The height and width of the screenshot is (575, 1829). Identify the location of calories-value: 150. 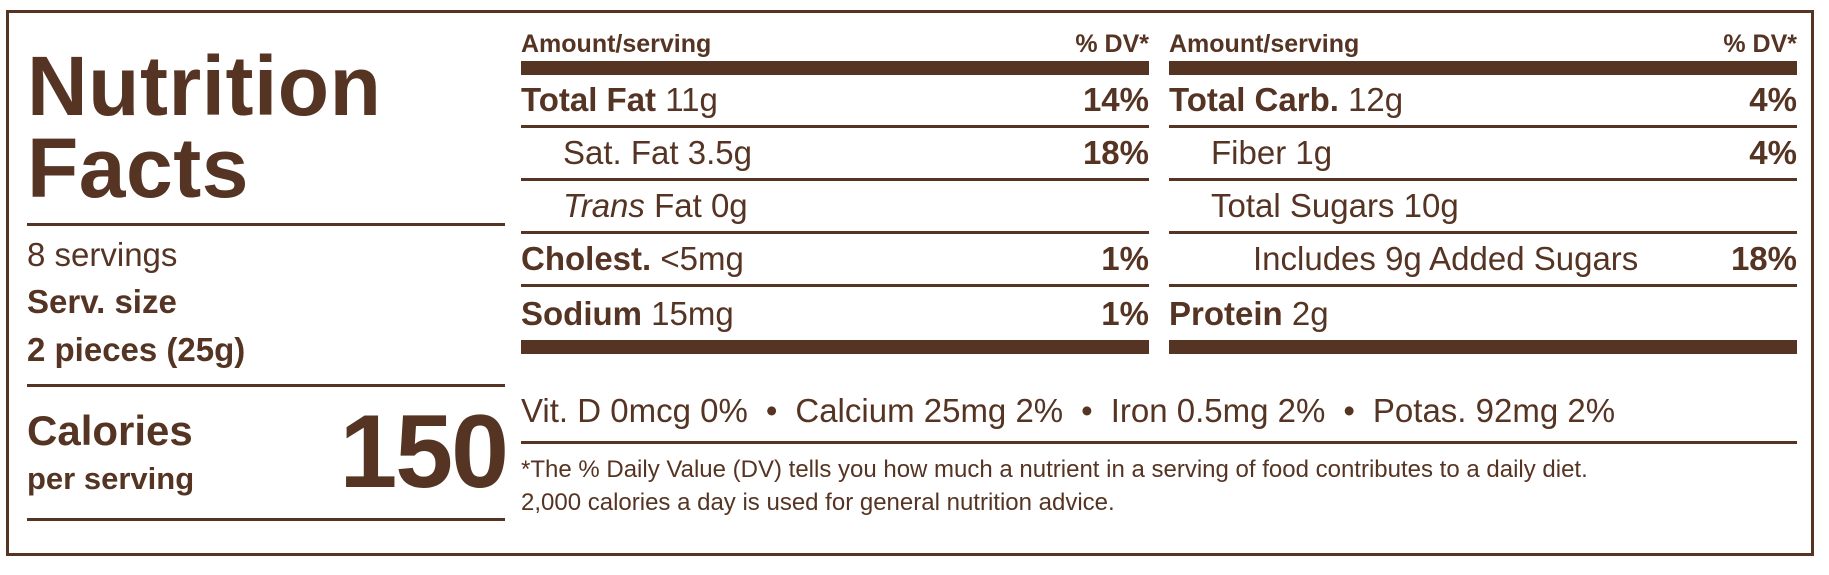
(424, 452).